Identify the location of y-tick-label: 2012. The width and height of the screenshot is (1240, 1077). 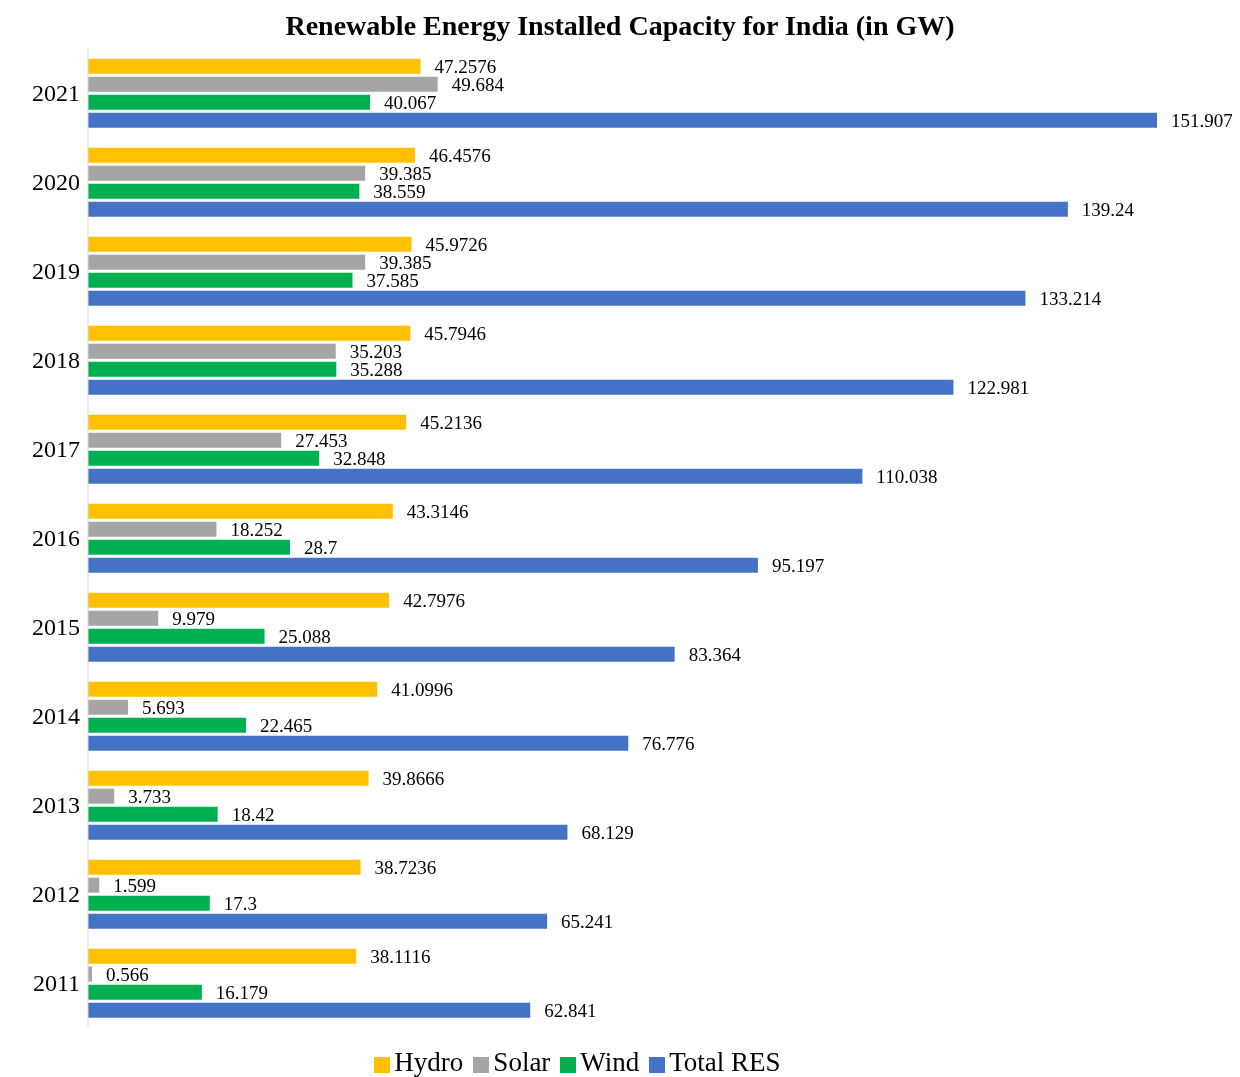
(56, 894).